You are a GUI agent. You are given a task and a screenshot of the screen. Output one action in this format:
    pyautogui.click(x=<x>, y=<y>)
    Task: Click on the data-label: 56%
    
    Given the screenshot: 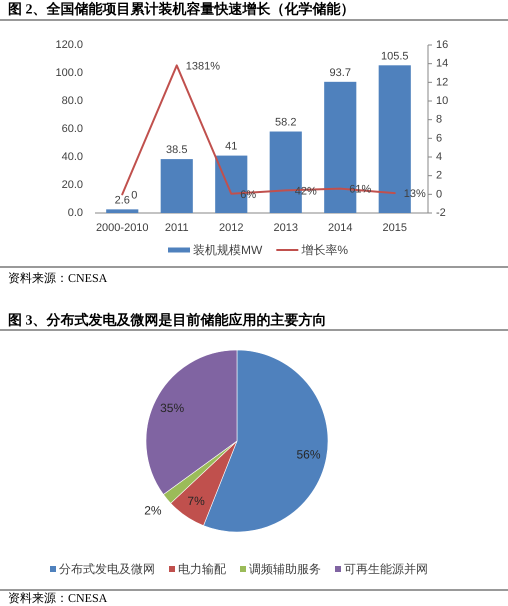 What is the action you would take?
    pyautogui.click(x=308, y=455)
    